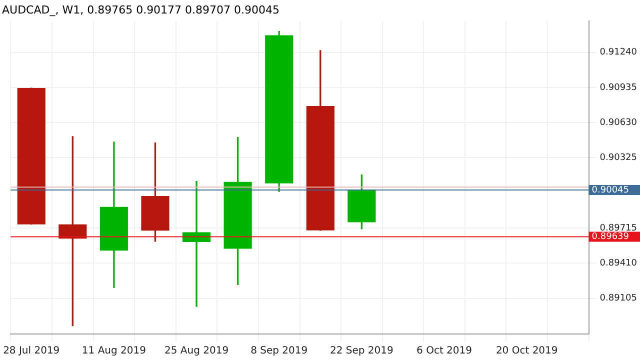 The width and height of the screenshot is (640, 360). Describe the element at coordinates (618, 158) in the screenshot. I see `y-tick-label: 0.90325` at that location.